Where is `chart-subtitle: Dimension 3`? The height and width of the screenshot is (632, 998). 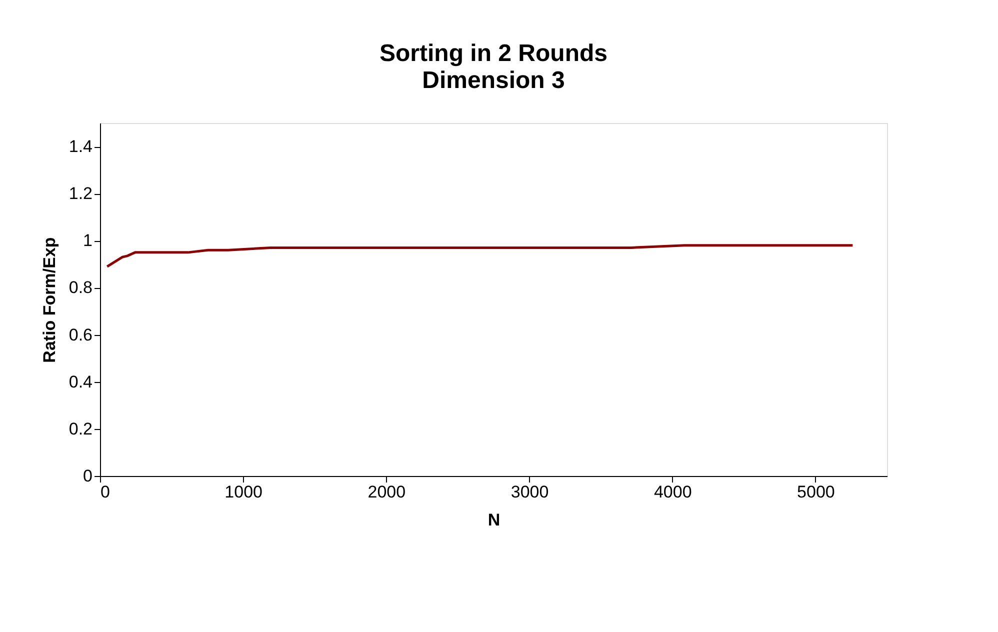 chart-subtitle: Dimension 3 is located at coordinates (493, 80).